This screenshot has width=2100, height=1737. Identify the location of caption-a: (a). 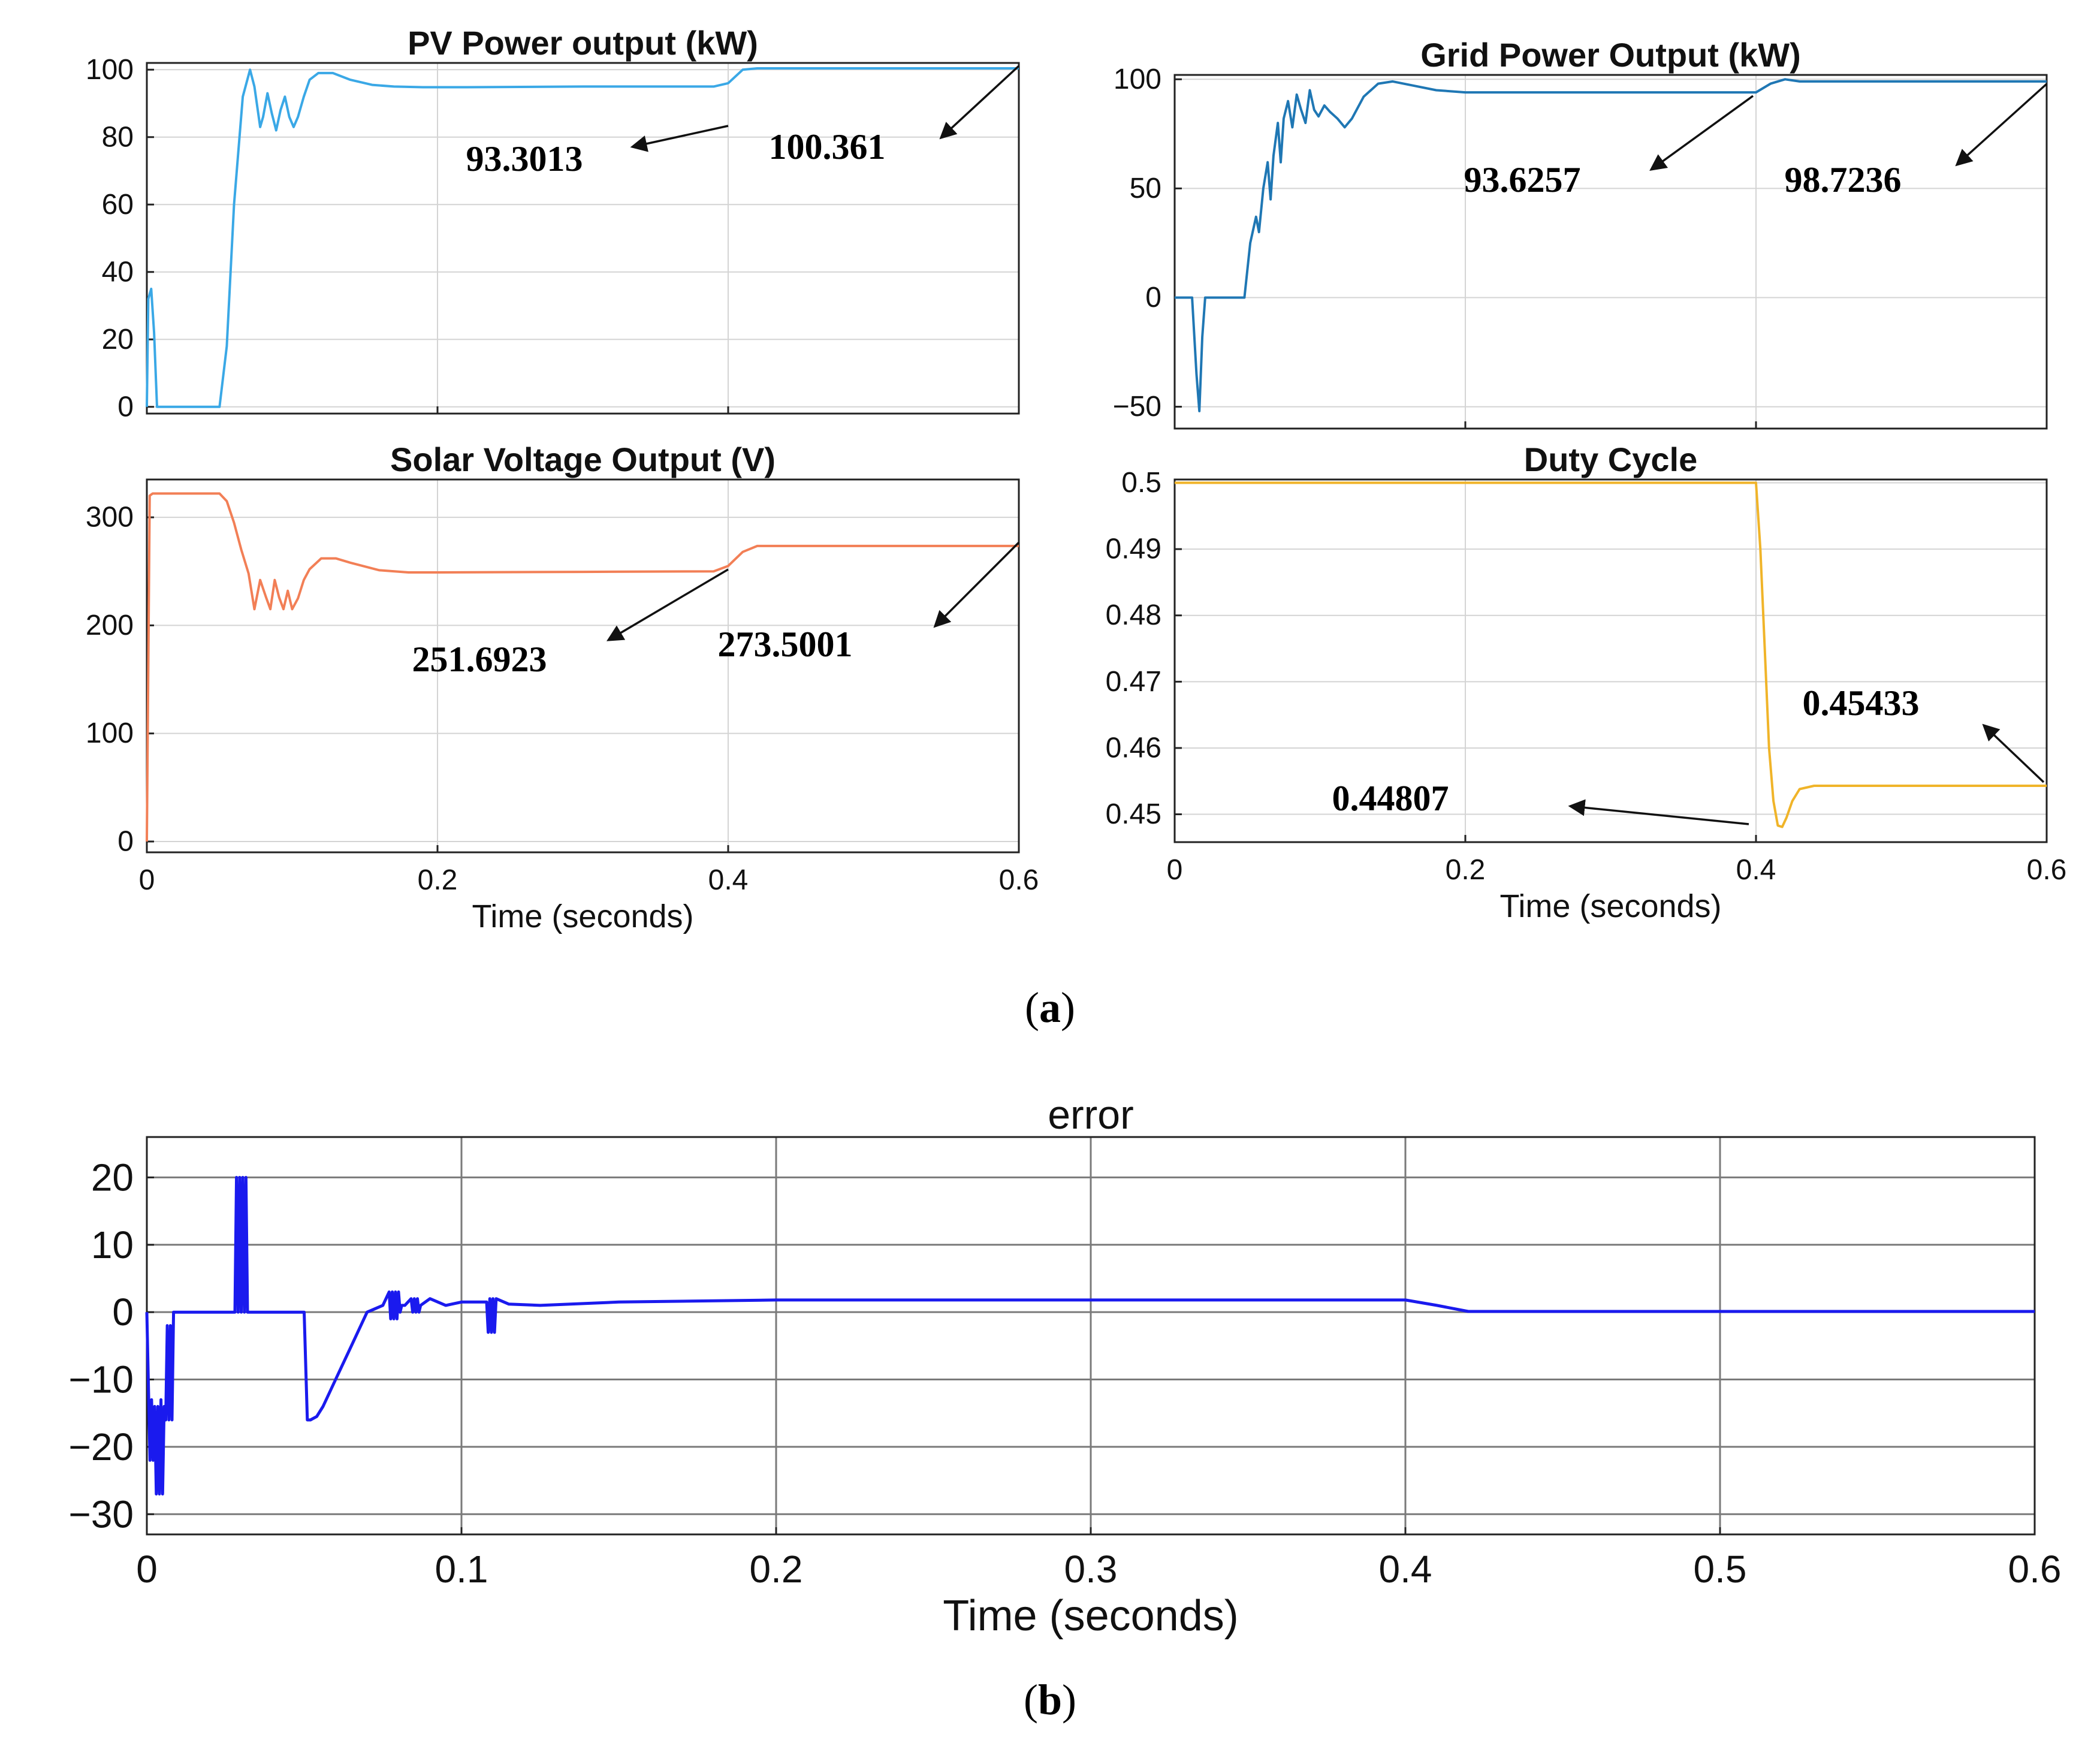
(1050, 1008).